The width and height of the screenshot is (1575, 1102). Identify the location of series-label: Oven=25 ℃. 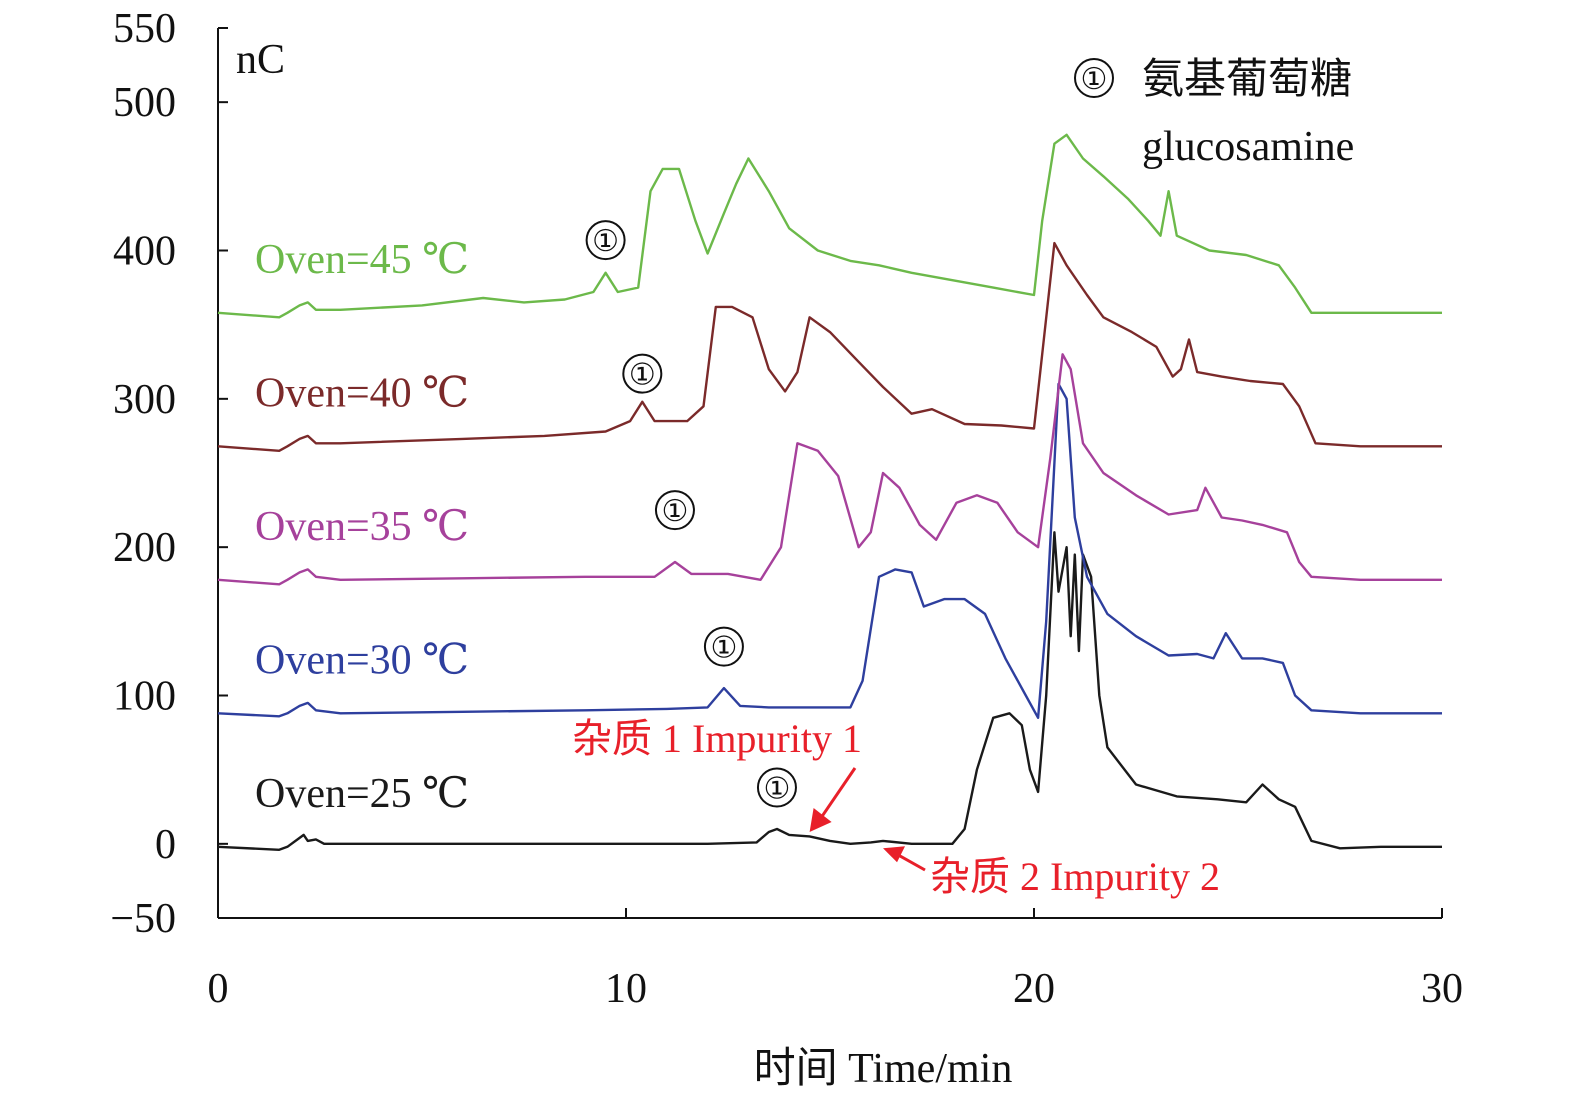
(362, 794).